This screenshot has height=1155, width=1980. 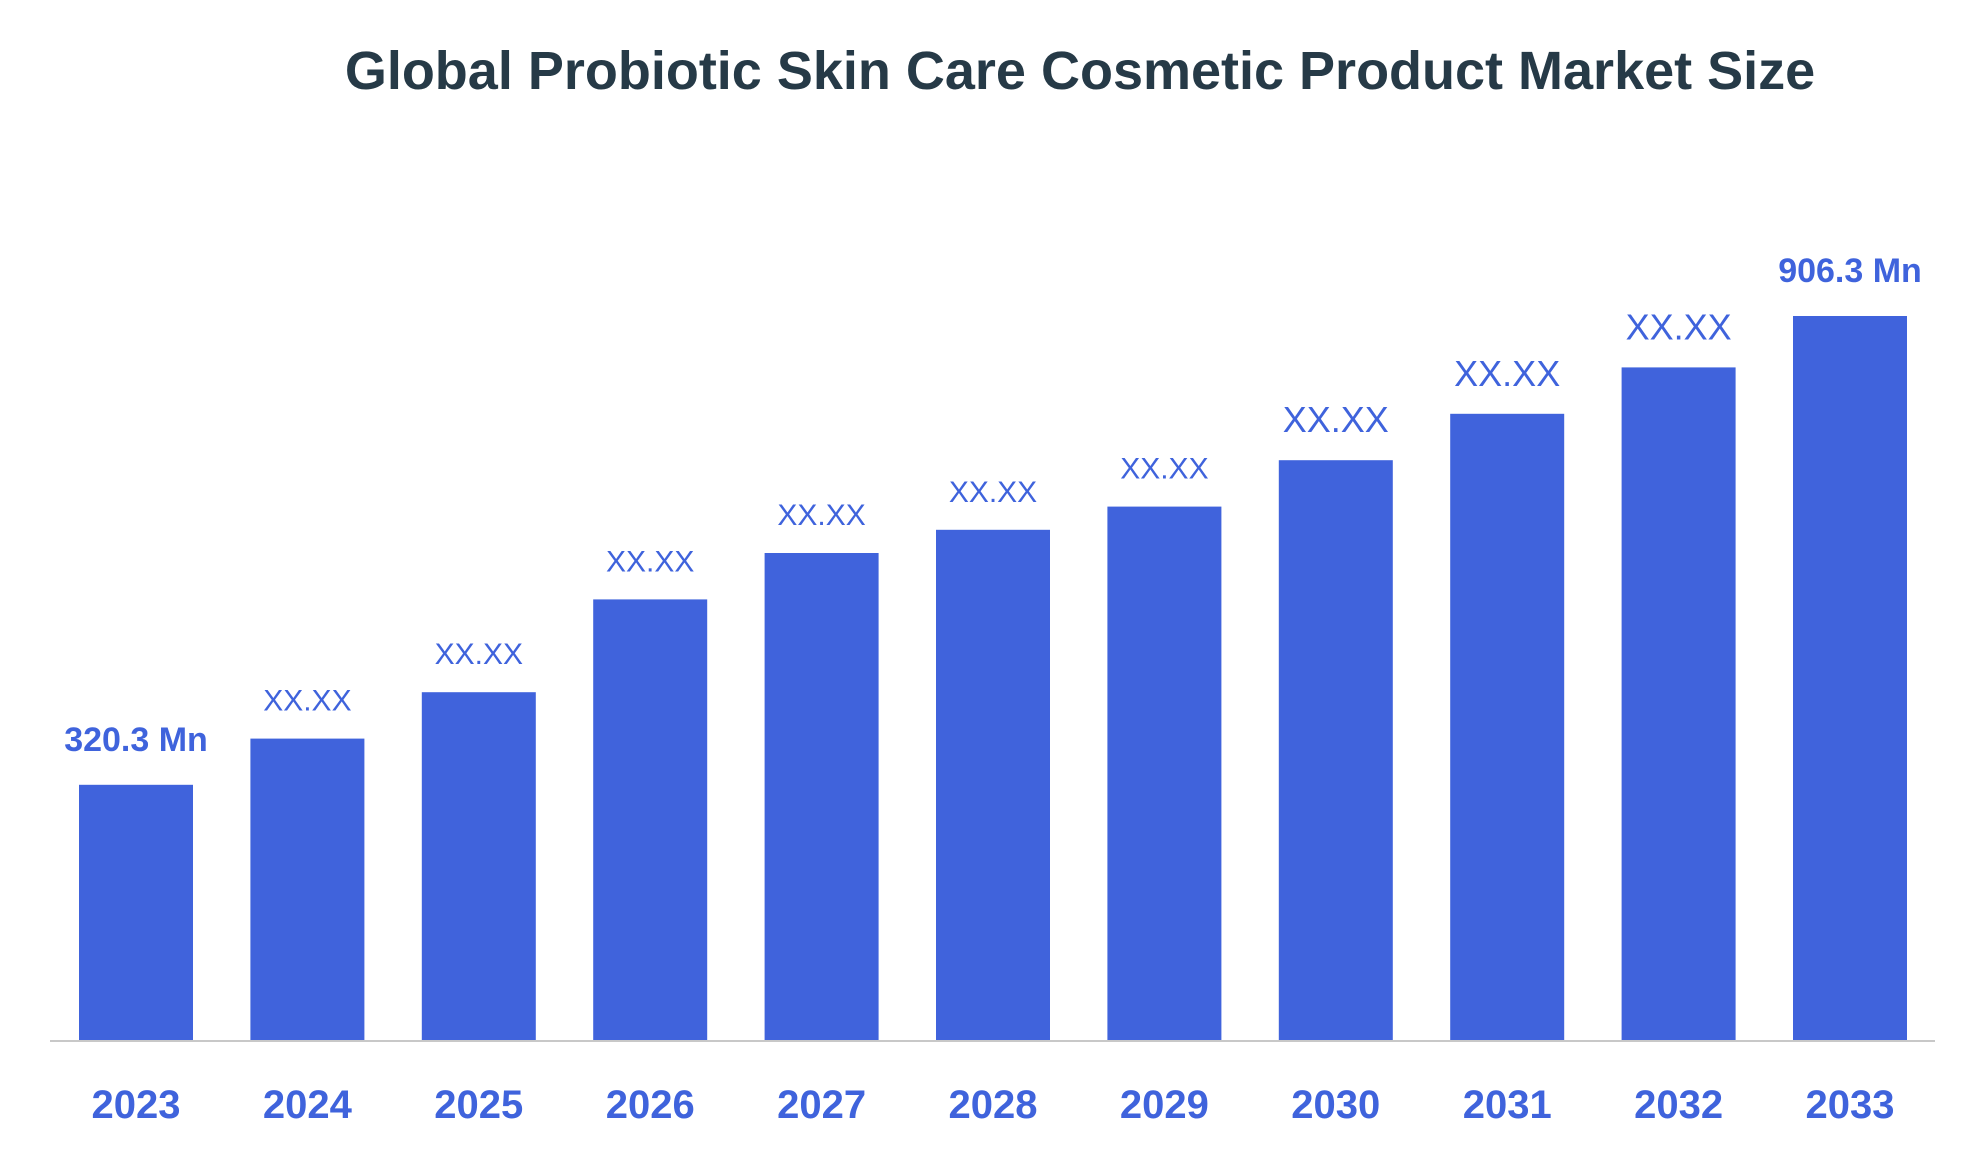 What do you see at coordinates (136, 912) in the screenshot?
I see `bar-2023` at bounding box center [136, 912].